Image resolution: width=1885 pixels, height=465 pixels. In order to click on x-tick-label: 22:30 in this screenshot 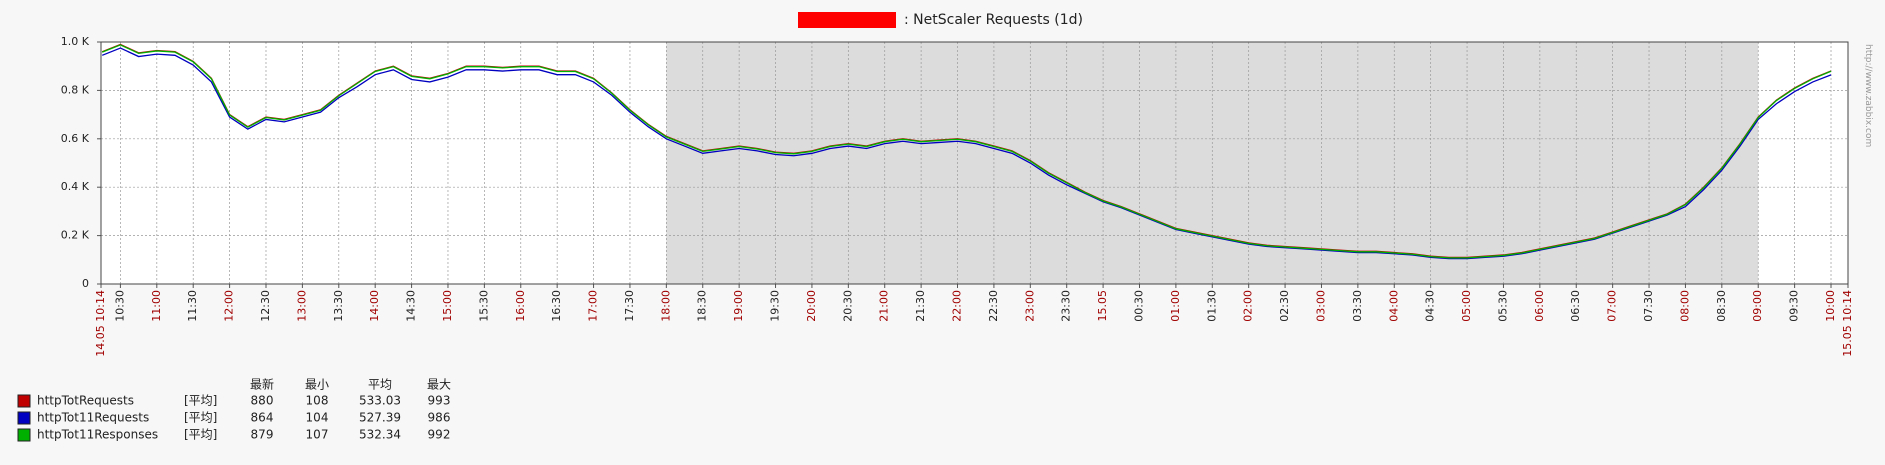, I will do `click(993, 306)`.